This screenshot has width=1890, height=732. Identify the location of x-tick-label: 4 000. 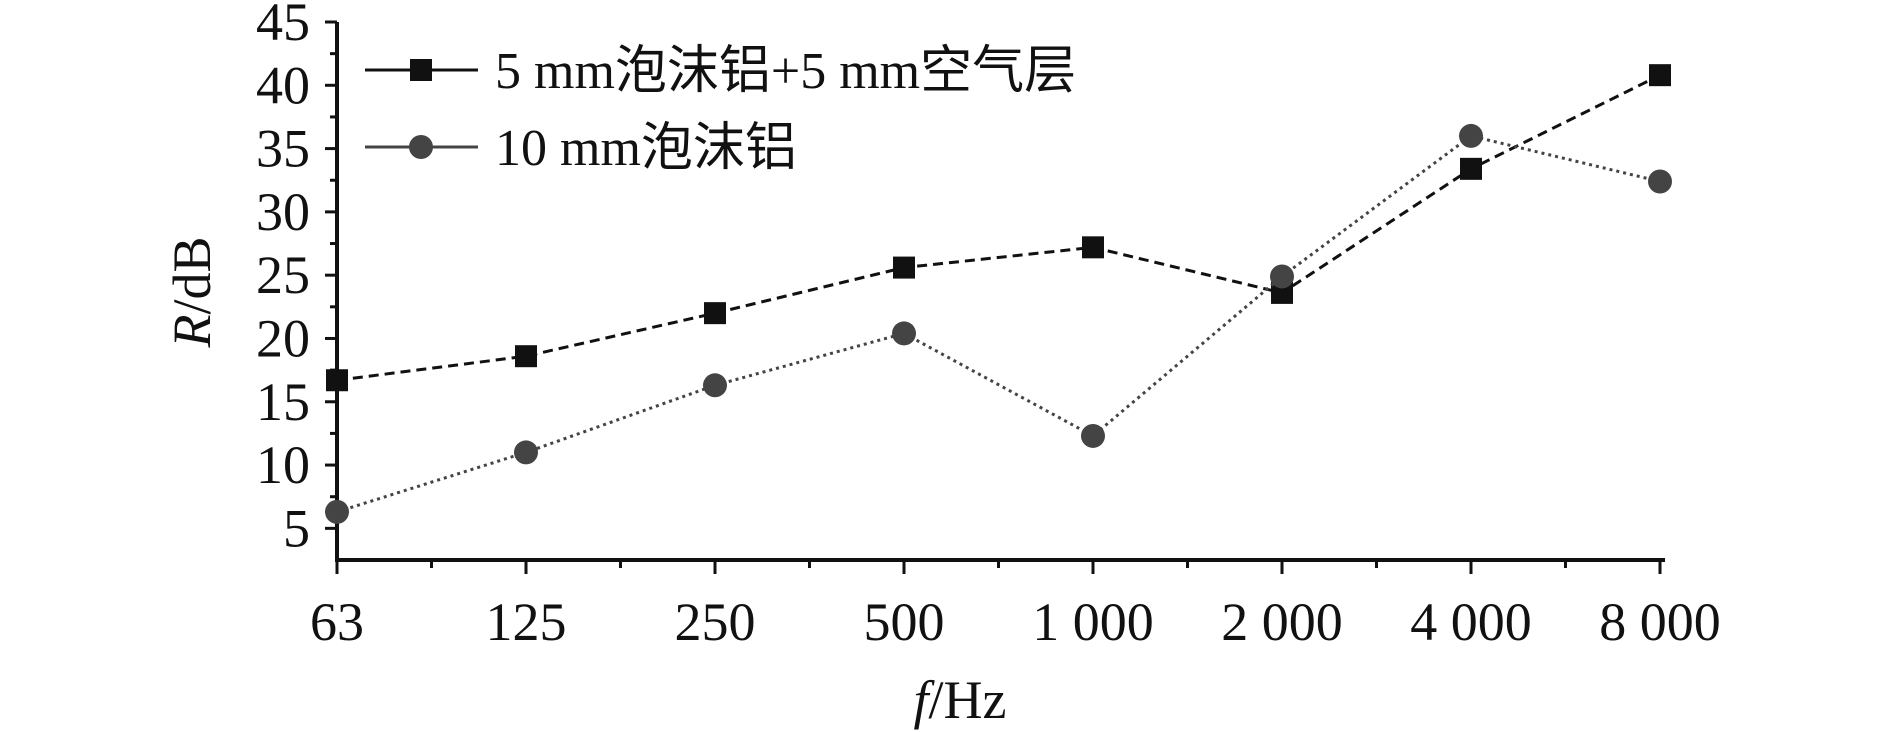
(1471, 622).